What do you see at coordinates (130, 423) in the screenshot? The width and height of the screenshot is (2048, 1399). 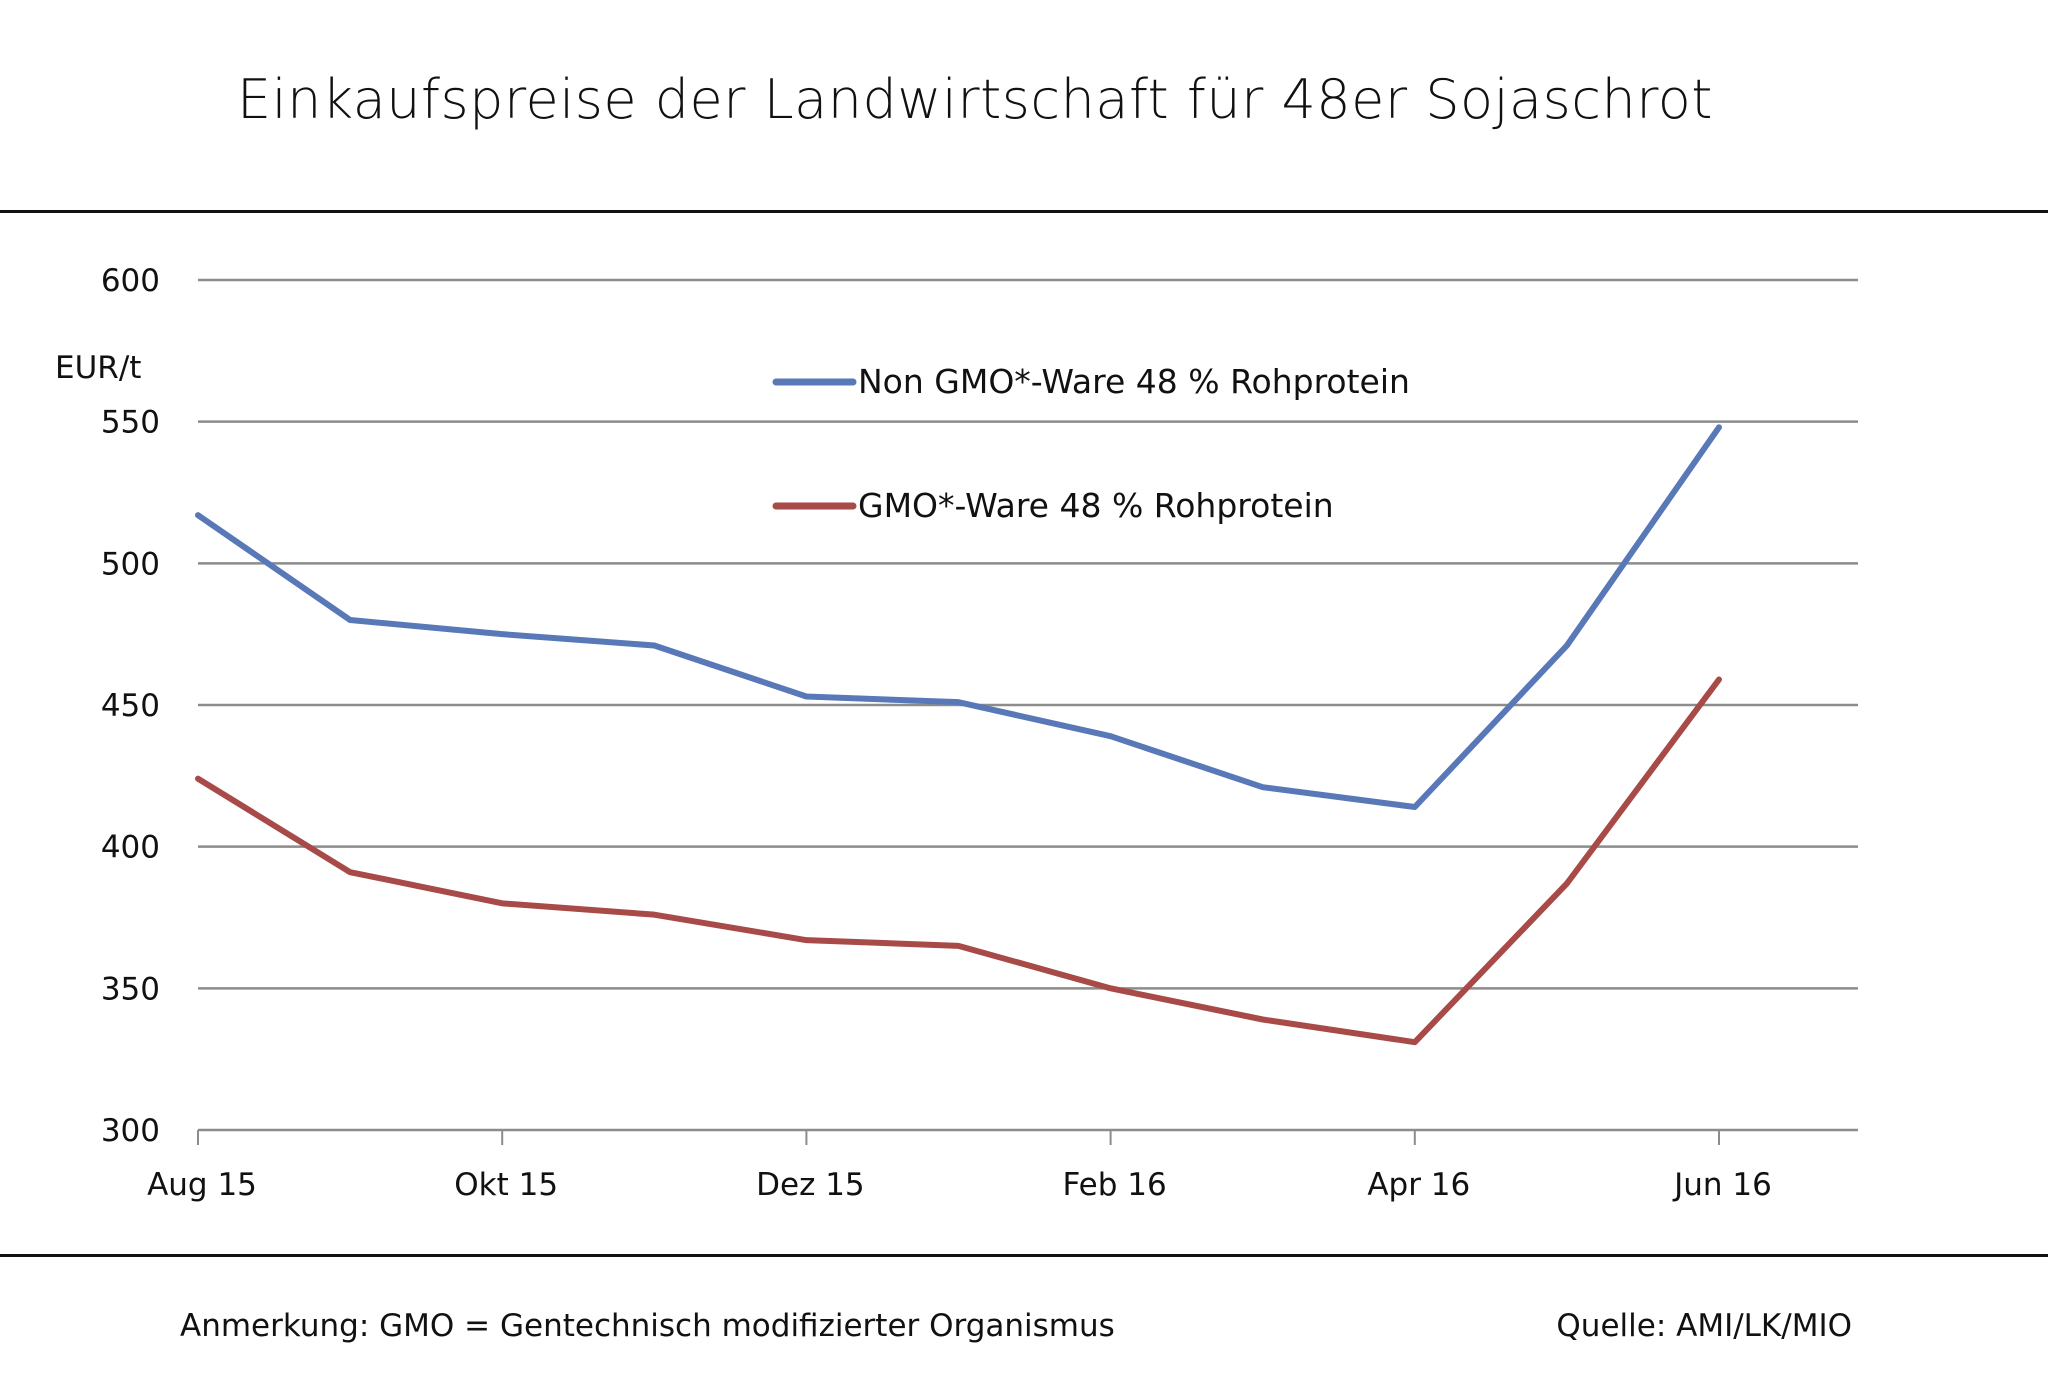 I see `y-tick-label: 550` at bounding box center [130, 423].